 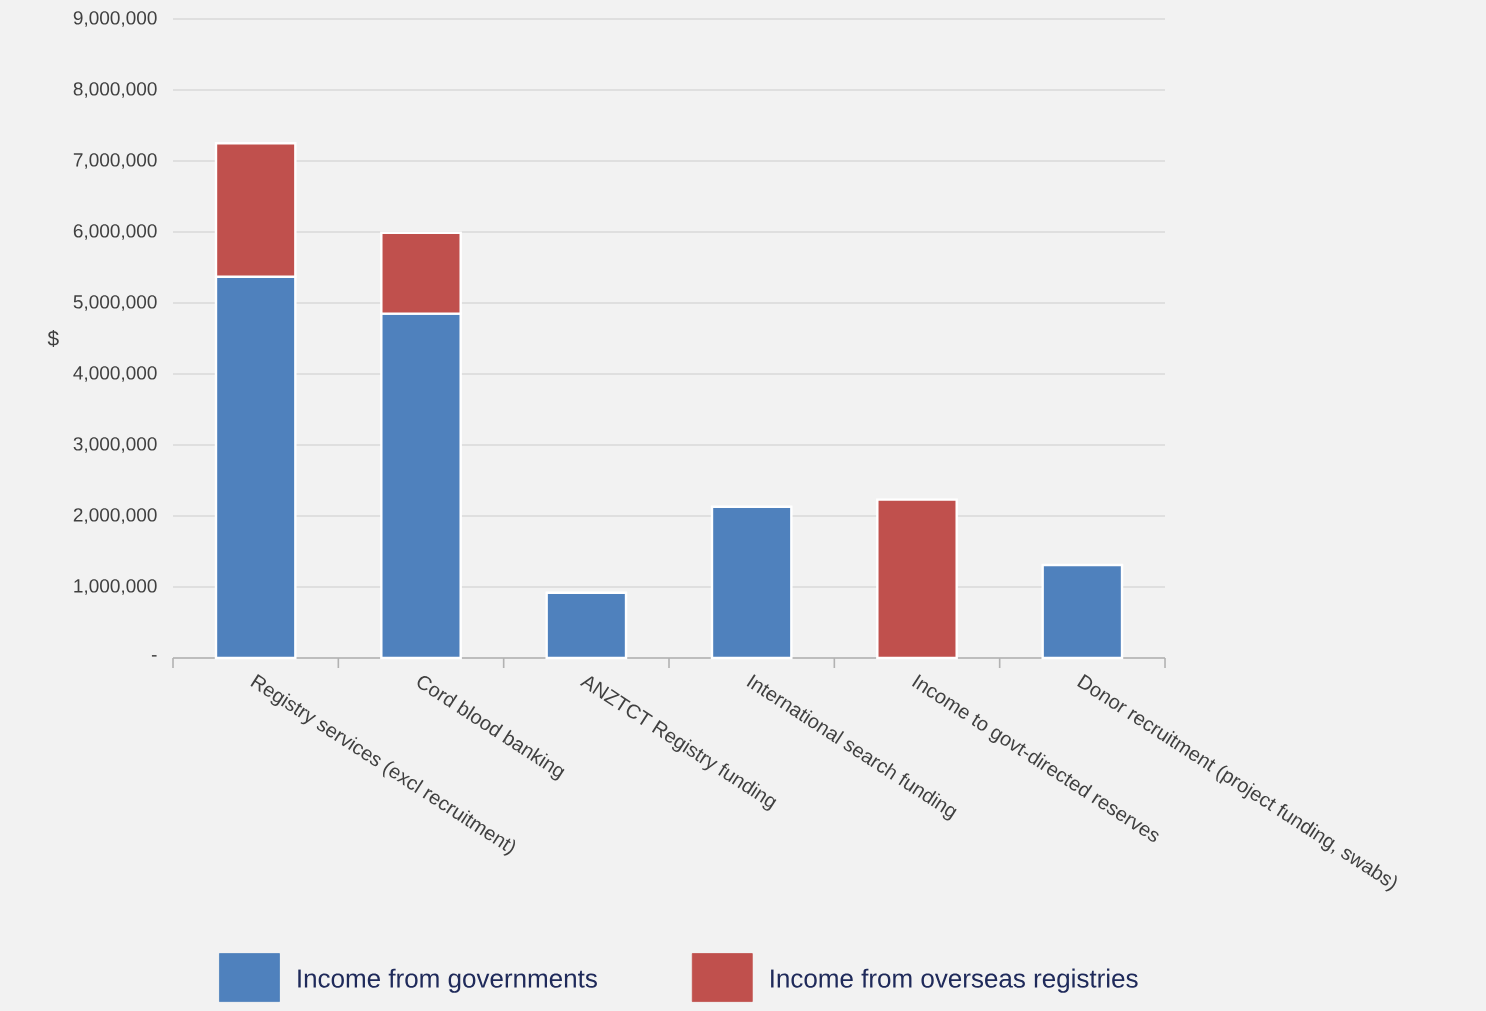 What do you see at coordinates (115, 90) in the screenshot?
I see `y-tick-label: 8,000,000` at bounding box center [115, 90].